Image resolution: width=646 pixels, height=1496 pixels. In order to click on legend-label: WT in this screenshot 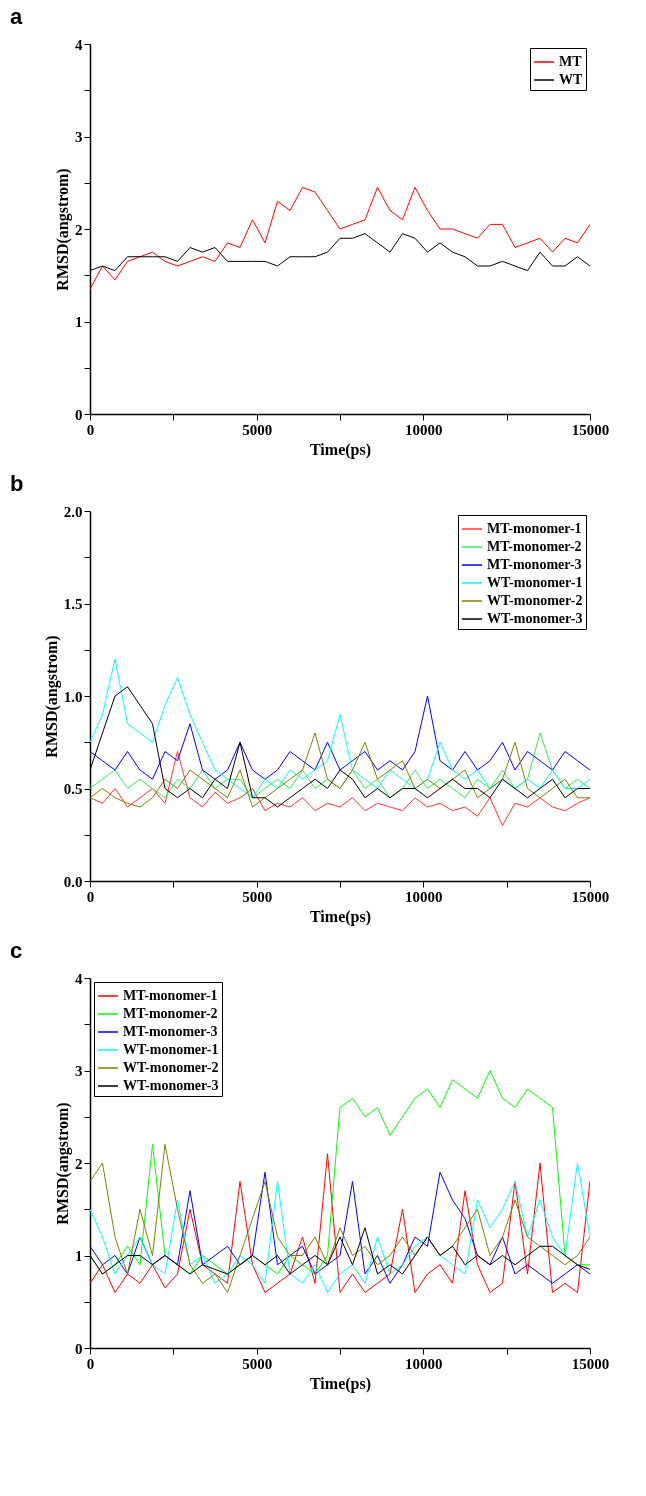, I will do `click(571, 79)`.